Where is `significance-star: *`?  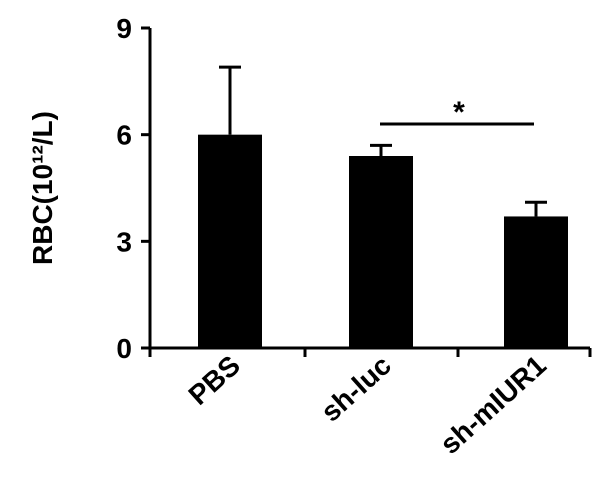
significance-star: * is located at coordinates (459, 112).